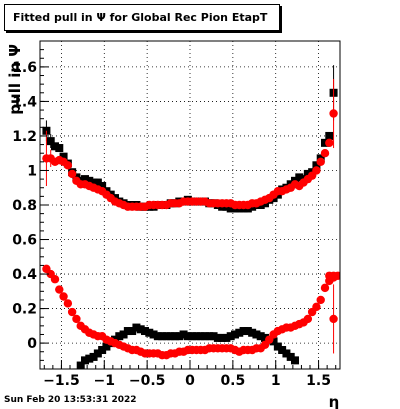 The width and height of the screenshot is (400, 409). Describe the element at coordinates (32, 171) in the screenshot. I see `y-tick-label: 1` at that location.